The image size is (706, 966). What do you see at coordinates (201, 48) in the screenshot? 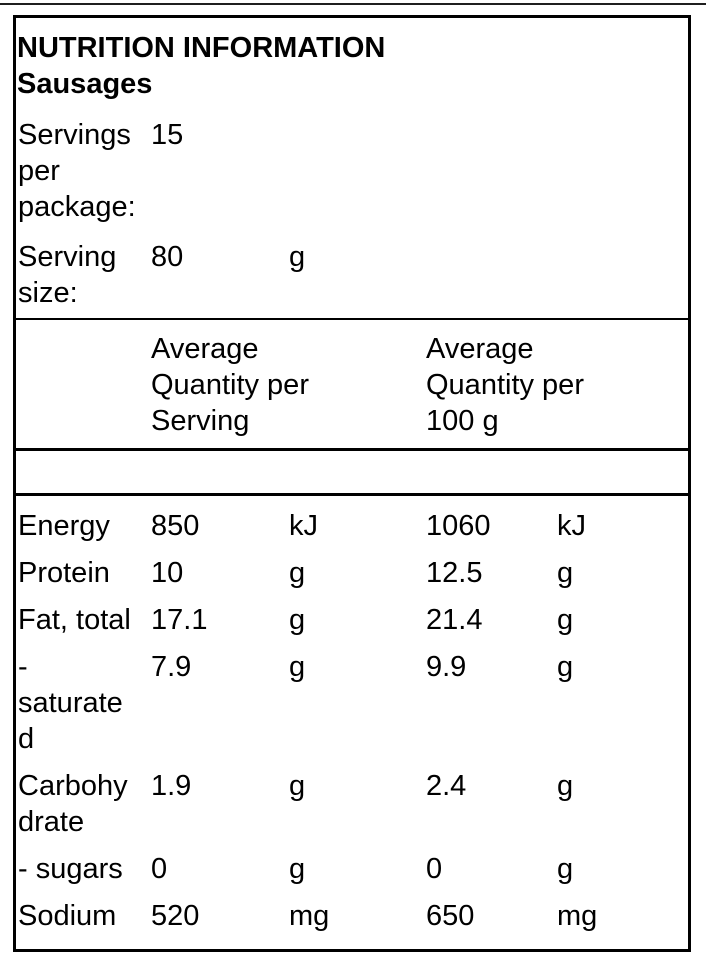
I see `panel-title: NUTRITION INFORMATION` at bounding box center [201, 48].